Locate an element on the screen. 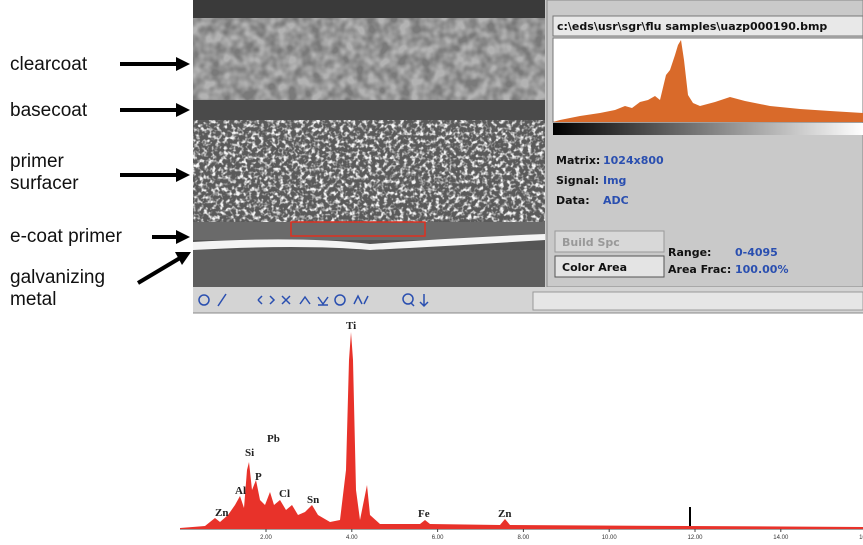 Image resolution: width=863 pixels, height=545 pixels. peak-label: Si is located at coordinates (249, 453).